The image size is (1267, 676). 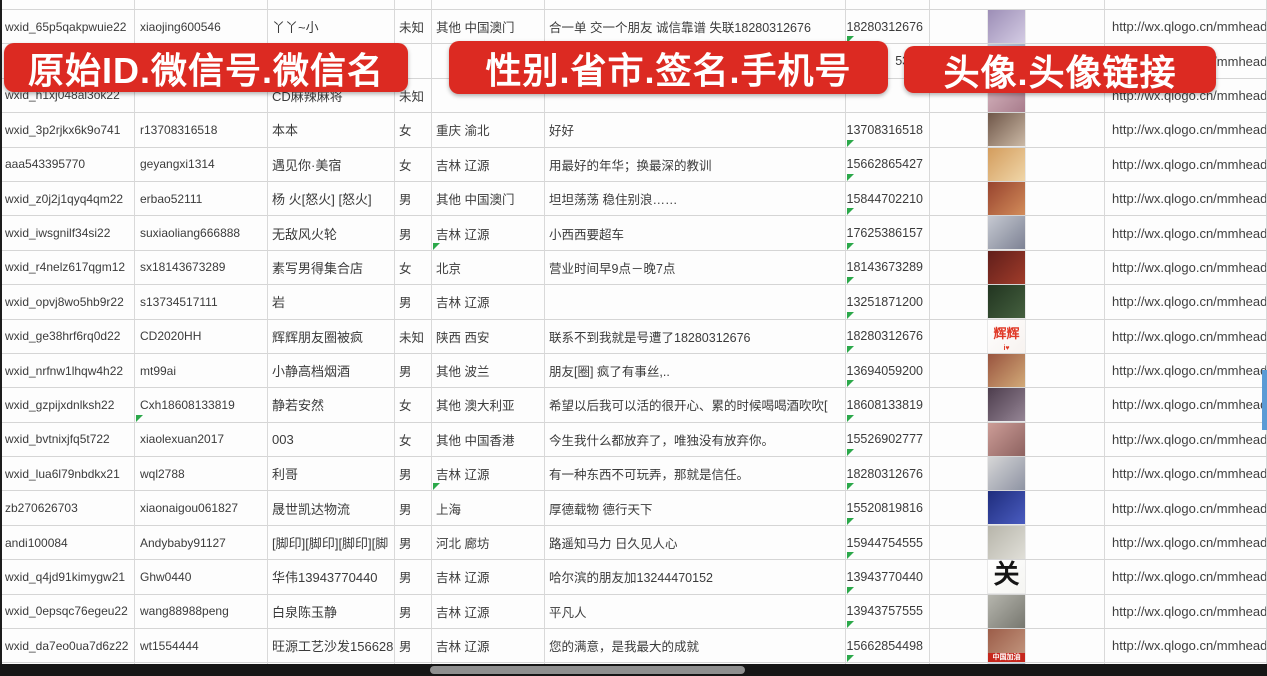 What do you see at coordinates (67, 612) in the screenshot?
I see `cell-id: wxid_0epsqc76egeu22` at bounding box center [67, 612].